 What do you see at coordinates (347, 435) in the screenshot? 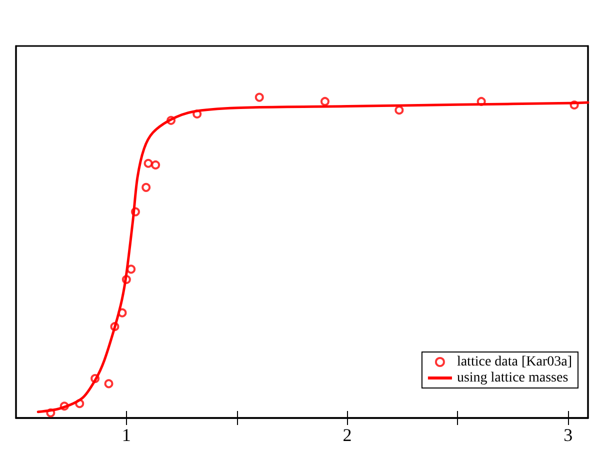
I see `x-tick-label: 2` at bounding box center [347, 435].